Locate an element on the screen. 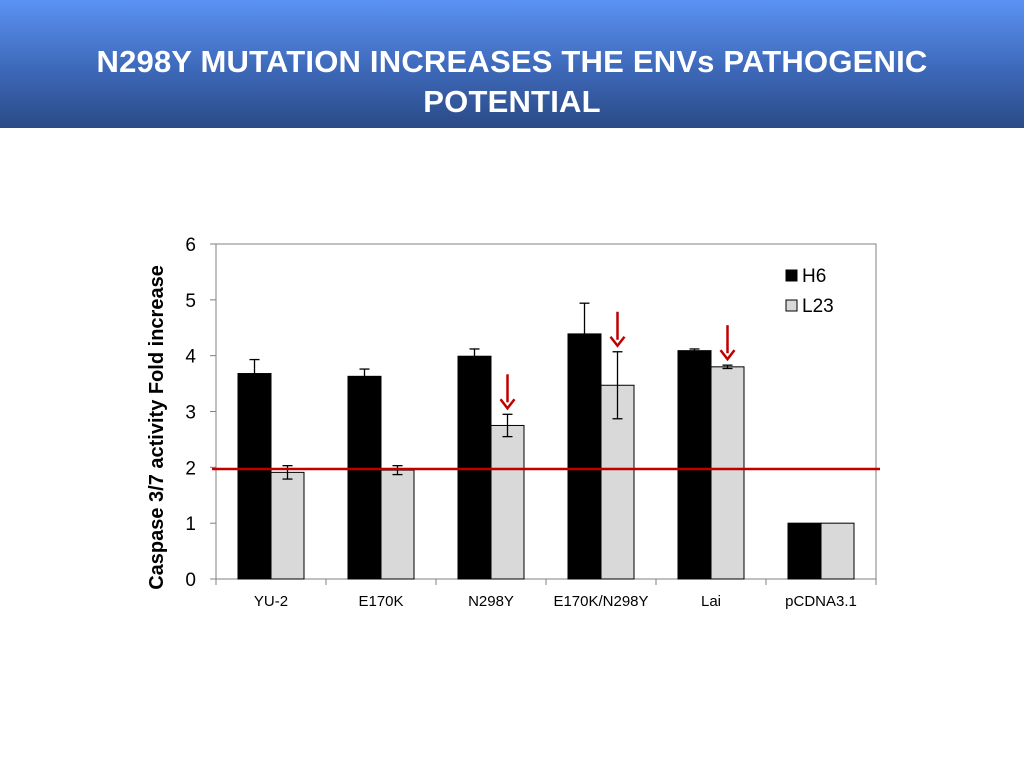 The height and width of the screenshot is (768, 1024). y-tick-label: 1 is located at coordinates (190, 524).